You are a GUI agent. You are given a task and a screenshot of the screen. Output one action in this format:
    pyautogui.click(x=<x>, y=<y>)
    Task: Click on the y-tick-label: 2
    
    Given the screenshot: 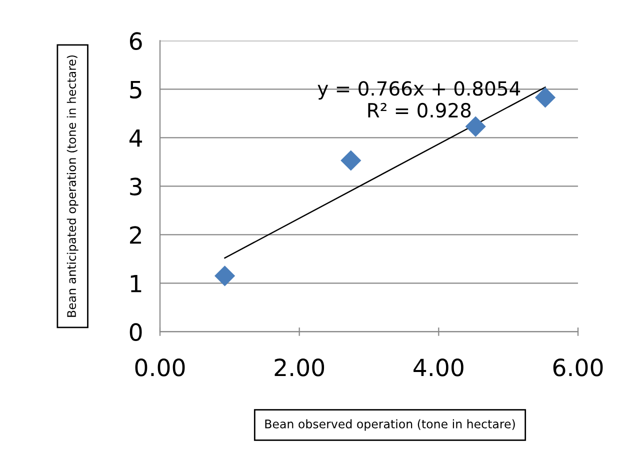 What is the action you would take?
    pyautogui.click(x=135, y=235)
    